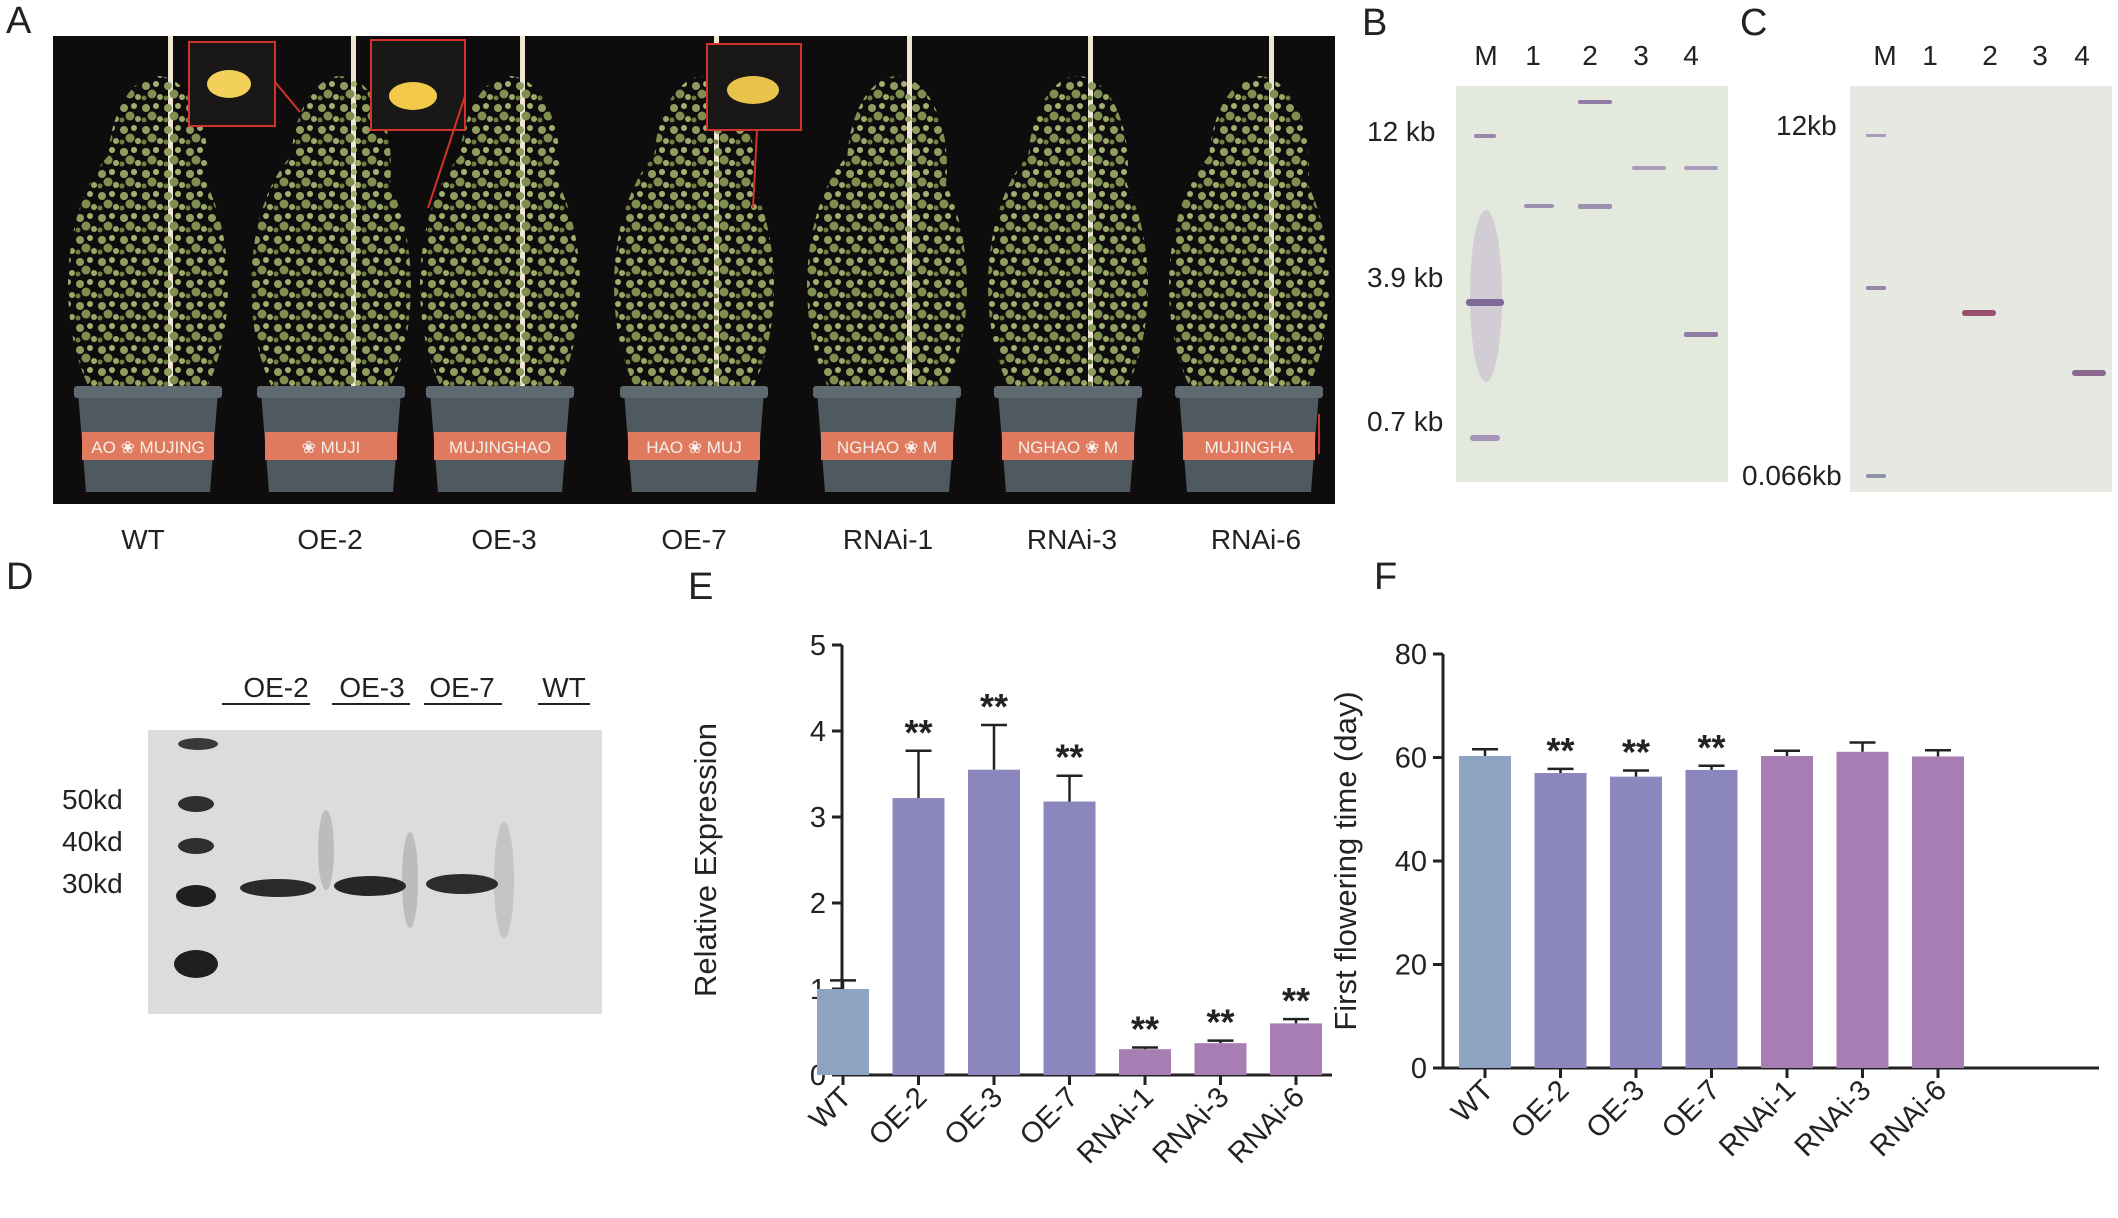 The image size is (2118, 1218). I want to click on blot-b-lane-m: M, so click(1486, 55).